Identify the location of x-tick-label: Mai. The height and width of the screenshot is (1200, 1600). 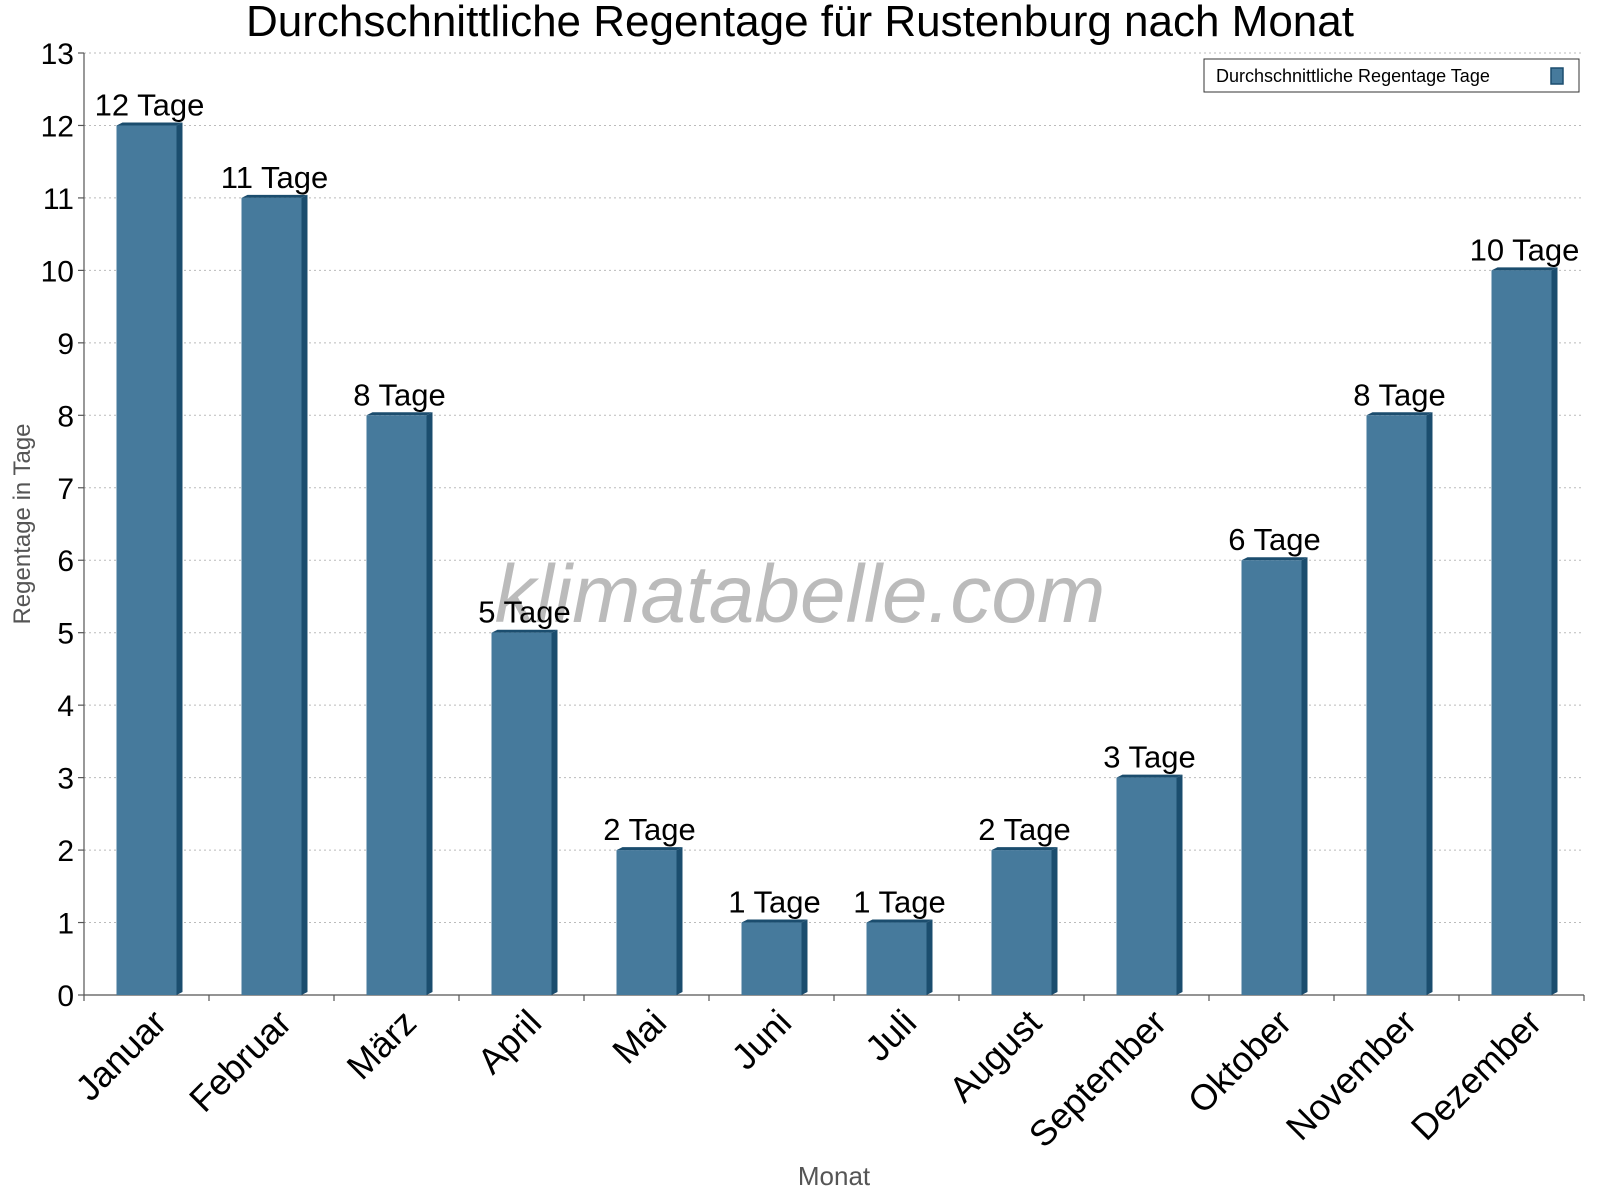
(639, 1037).